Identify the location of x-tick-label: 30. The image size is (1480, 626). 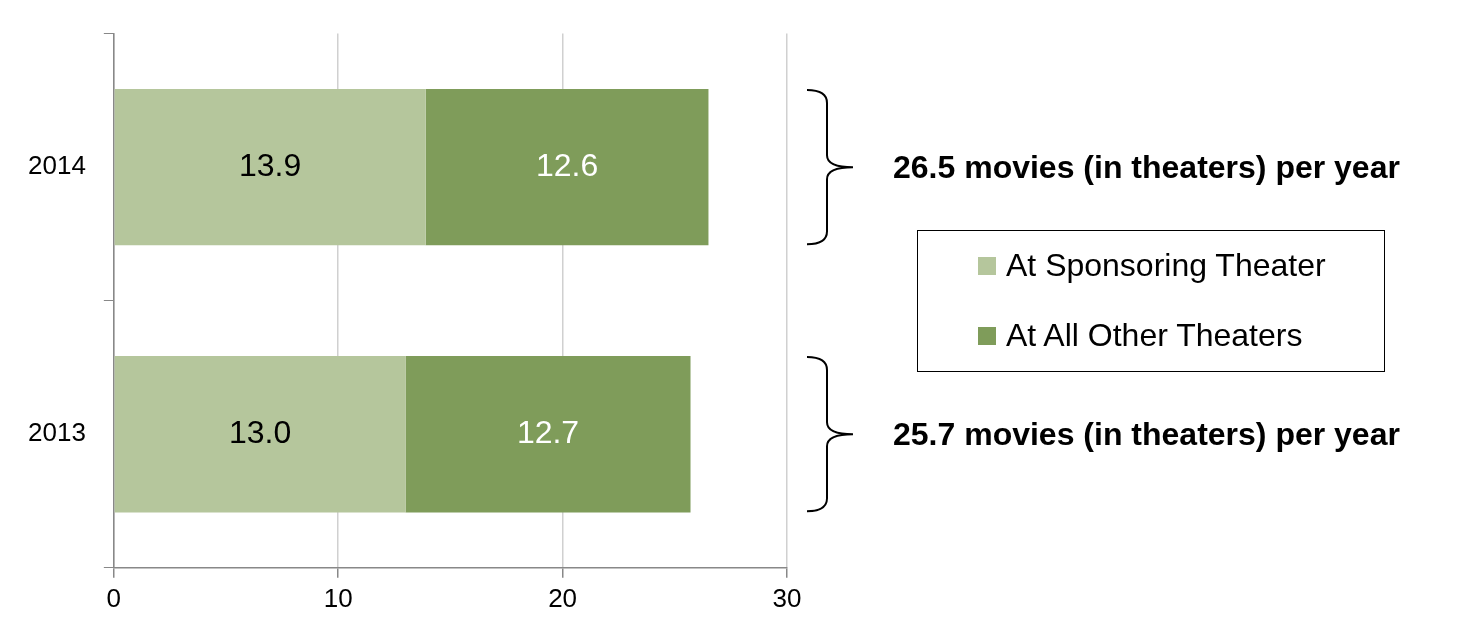
(787, 597).